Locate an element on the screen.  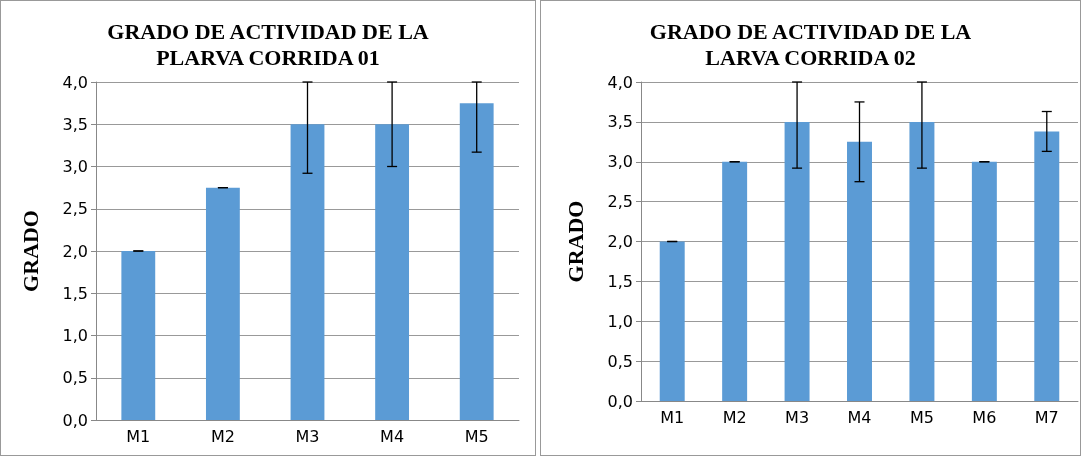
x-tick-label: M7 is located at coordinates (1046, 417).